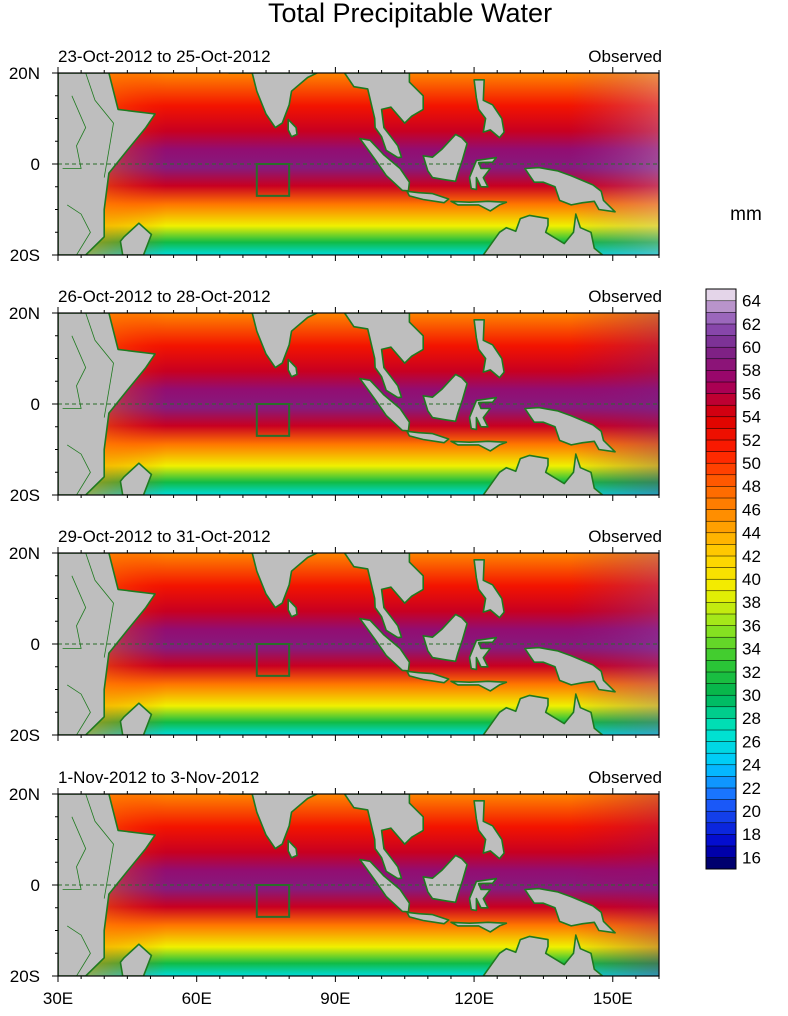  What do you see at coordinates (746, 214) in the screenshot?
I see `colorbar-units: mm` at bounding box center [746, 214].